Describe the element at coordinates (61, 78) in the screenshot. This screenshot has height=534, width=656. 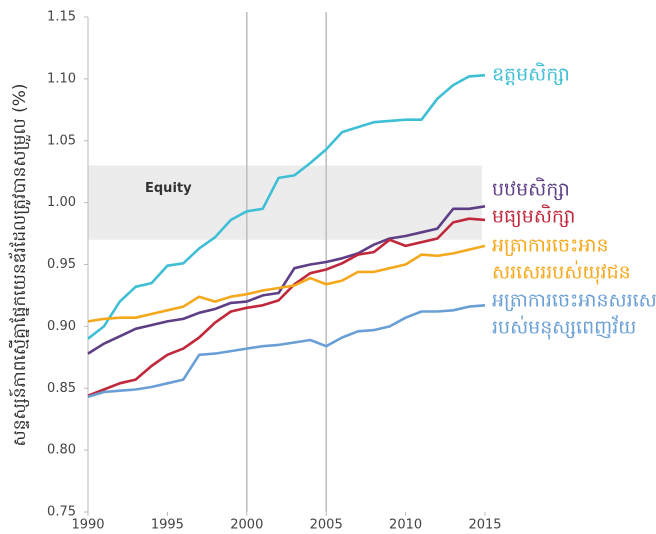
I see `y-tick-label: 1.10` at that location.